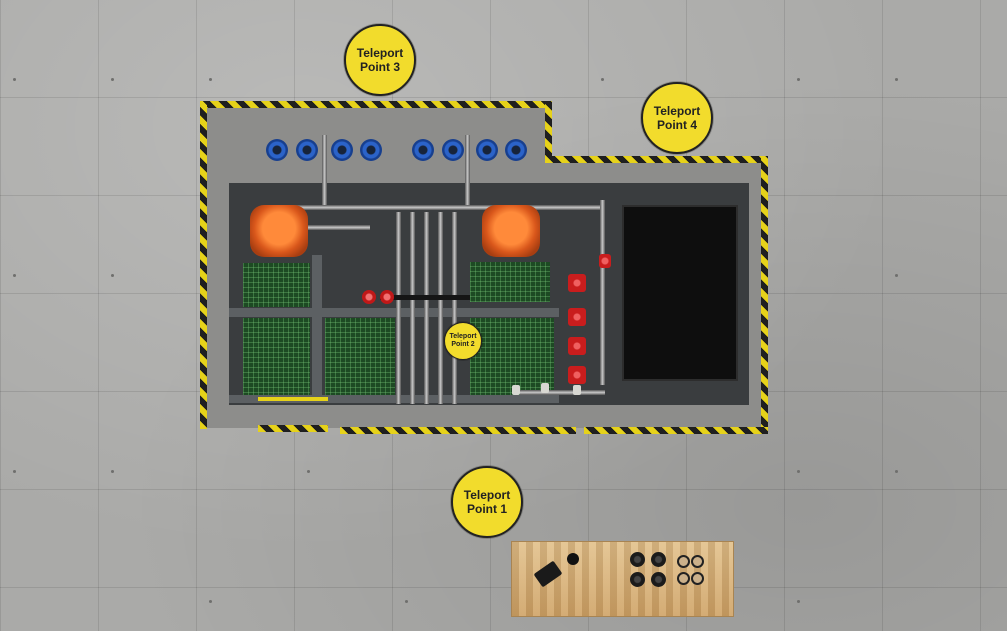 The image size is (1007, 631). What do you see at coordinates (676, 430) in the screenshot?
I see `hazard-stripe-bottom-c` at bounding box center [676, 430].